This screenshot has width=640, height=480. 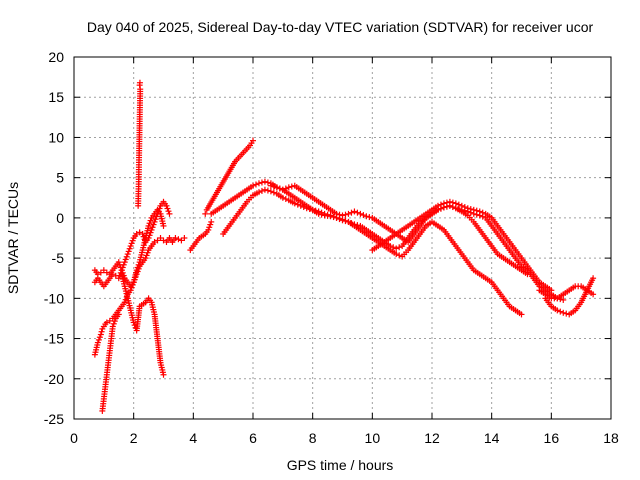 What do you see at coordinates (492, 438) in the screenshot?
I see `x-tick-label: 14` at bounding box center [492, 438].